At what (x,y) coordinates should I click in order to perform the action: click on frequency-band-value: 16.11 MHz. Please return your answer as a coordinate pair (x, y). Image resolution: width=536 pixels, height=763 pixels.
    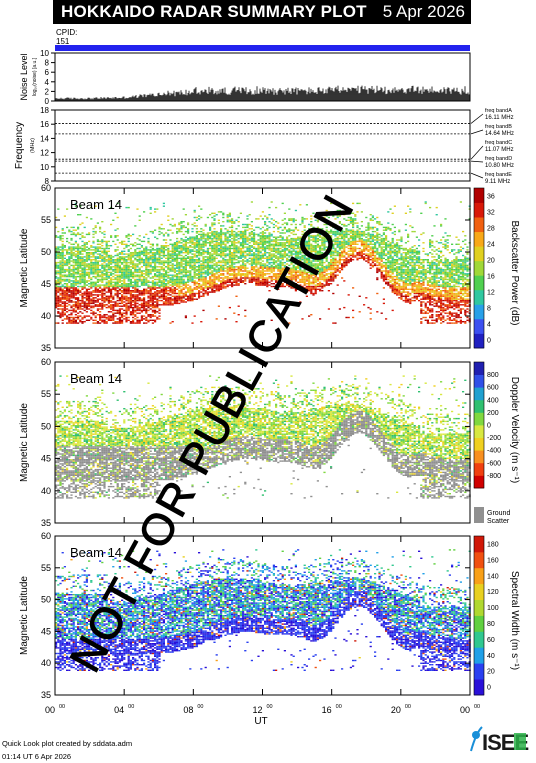
    Looking at the image, I should click on (499, 118).